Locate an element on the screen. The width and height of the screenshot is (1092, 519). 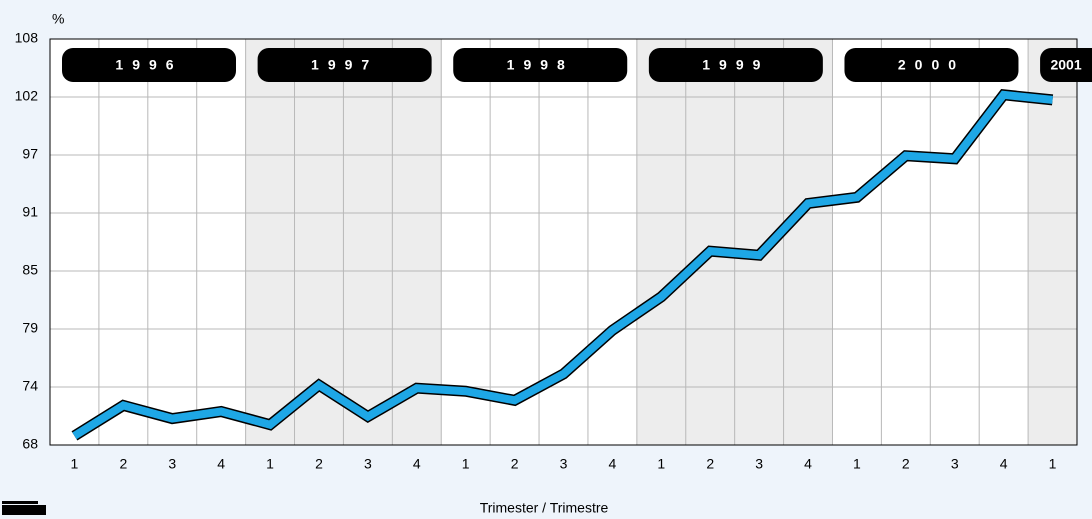
year-label: 1996 is located at coordinates (148, 65).